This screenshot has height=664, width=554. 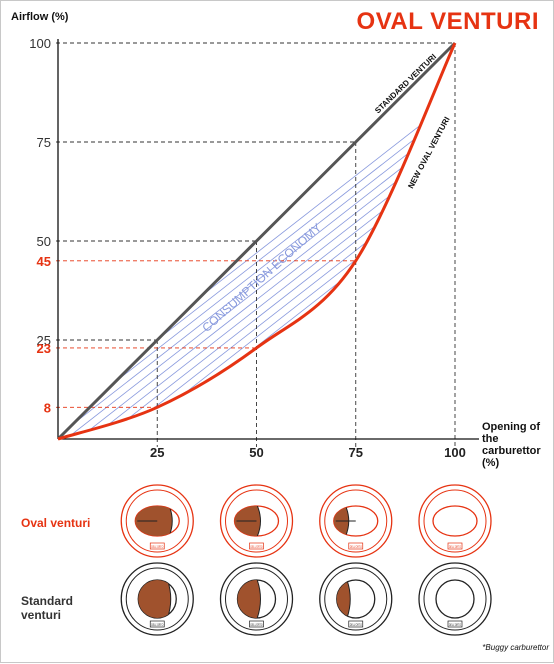 What do you see at coordinates (40, 17) in the screenshot?
I see `y-axis-label: Airflow (%)` at bounding box center [40, 17].